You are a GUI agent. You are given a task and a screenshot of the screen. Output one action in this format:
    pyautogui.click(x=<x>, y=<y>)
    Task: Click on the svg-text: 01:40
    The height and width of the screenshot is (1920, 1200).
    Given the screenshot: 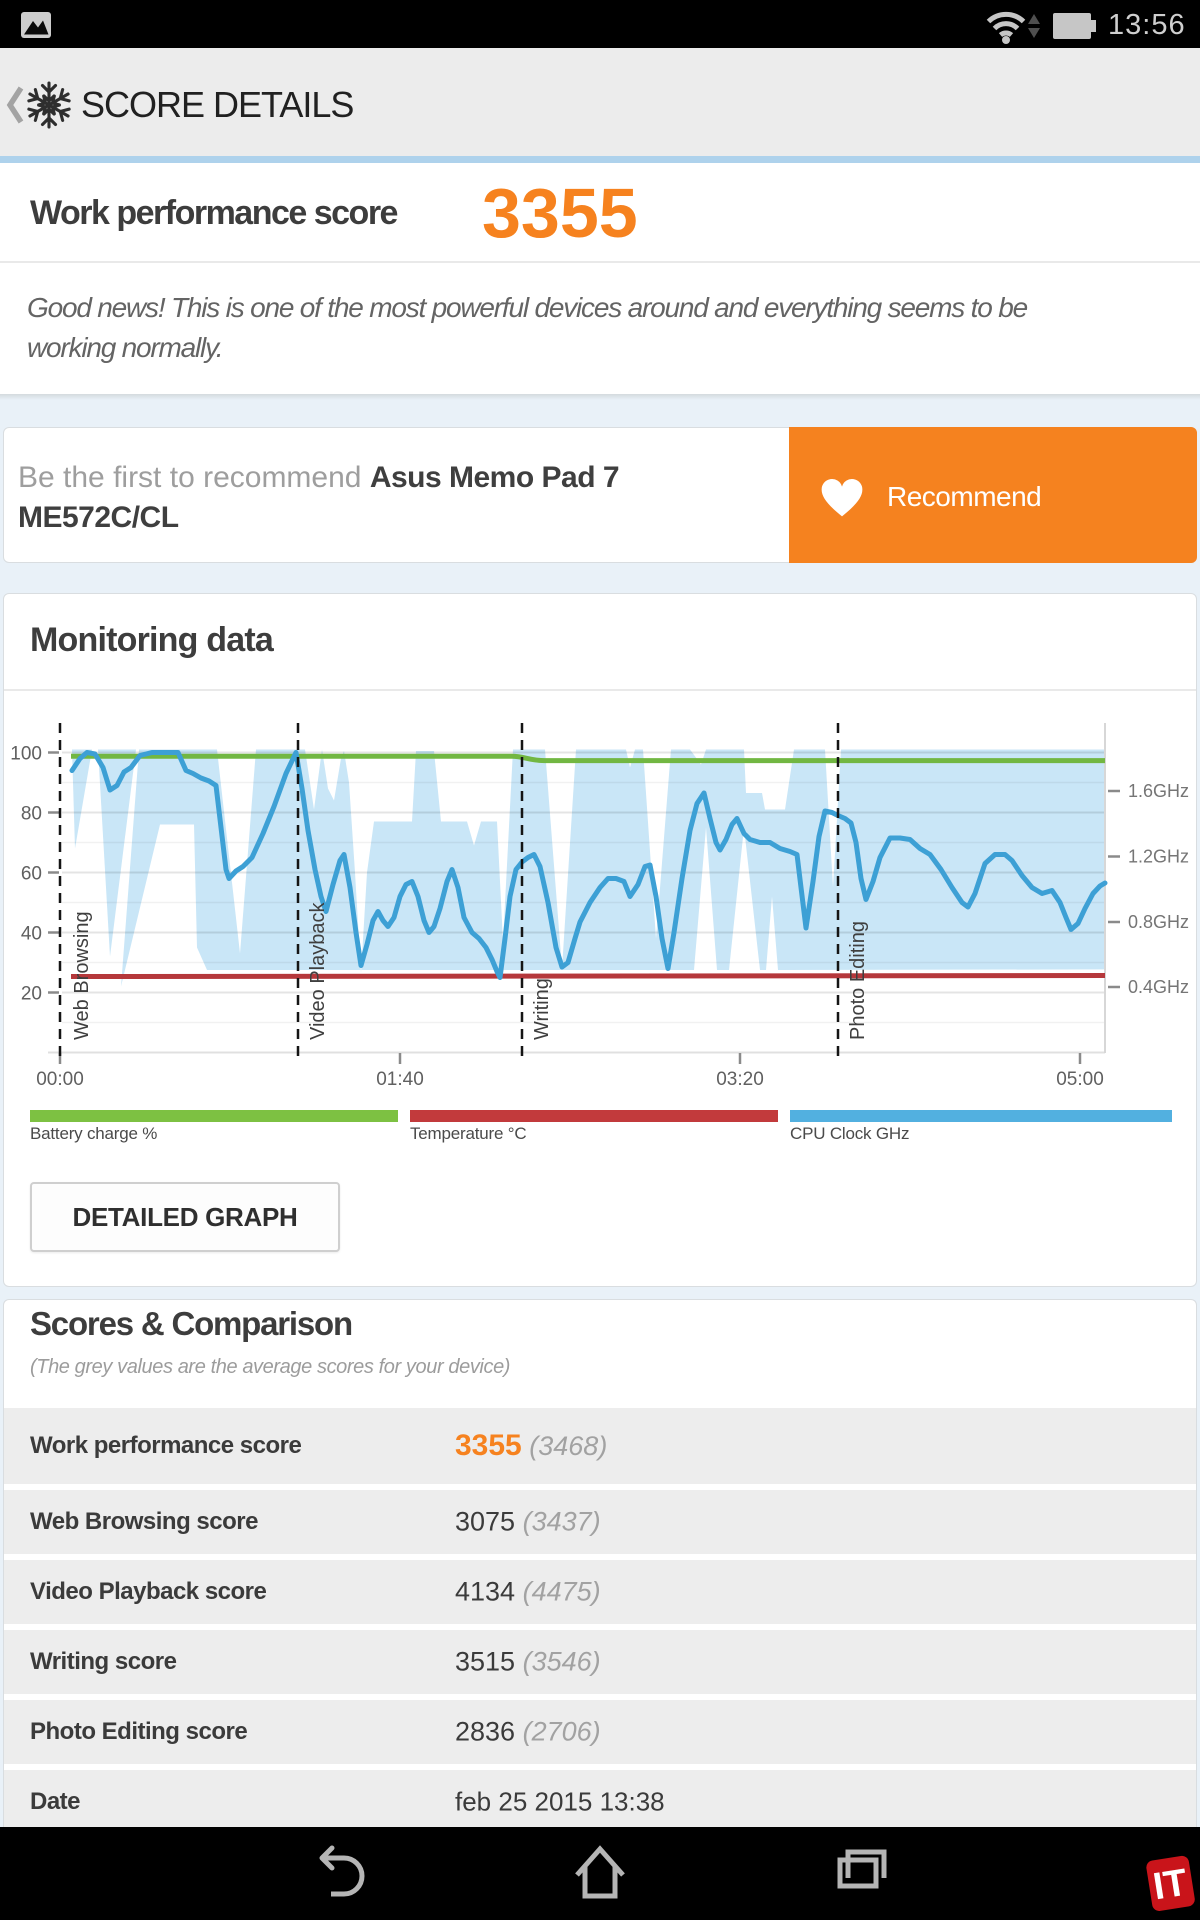 What is the action you would take?
    pyautogui.click(x=400, y=1079)
    